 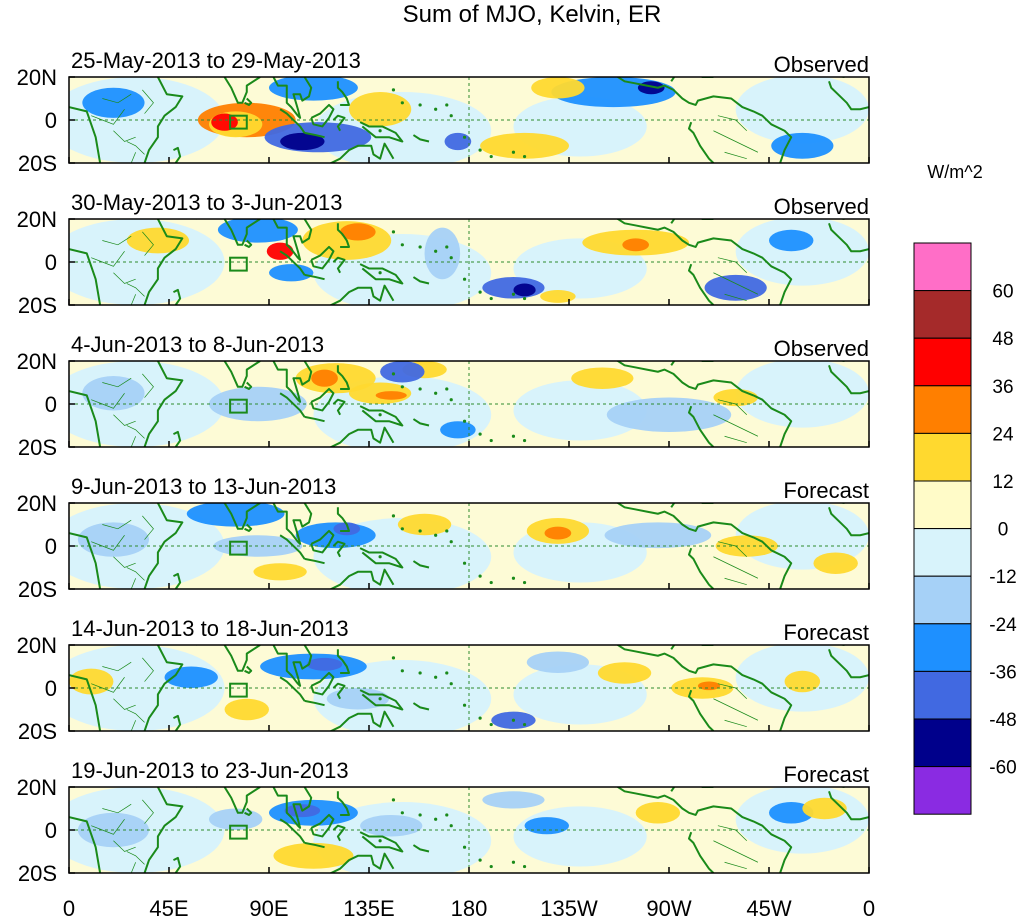 What do you see at coordinates (216, 60) in the screenshot?
I see `panel-period: 25-May-2013 to 29-May-2013` at bounding box center [216, 60].